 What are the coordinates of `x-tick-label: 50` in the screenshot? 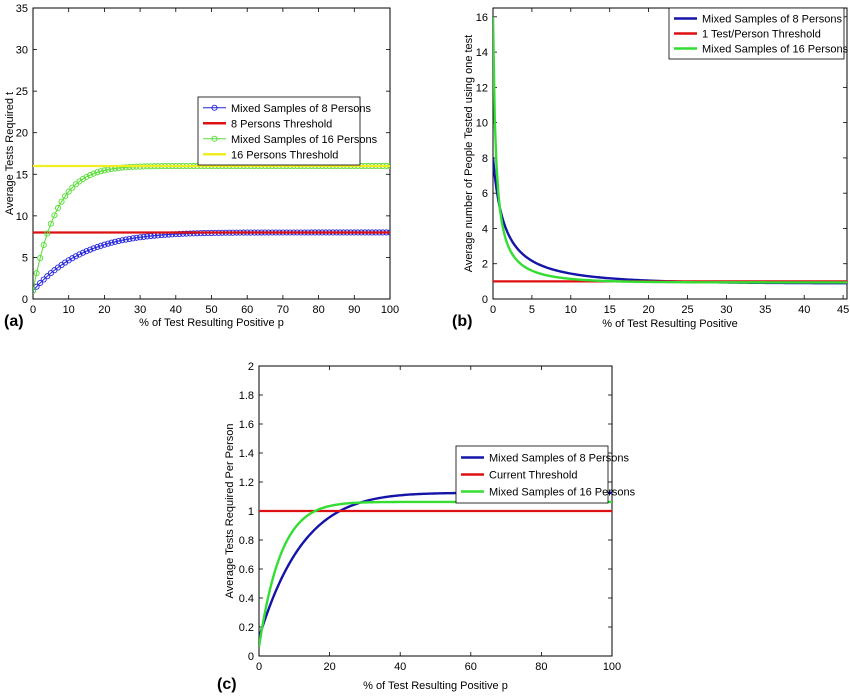 It's located at (211, 310).